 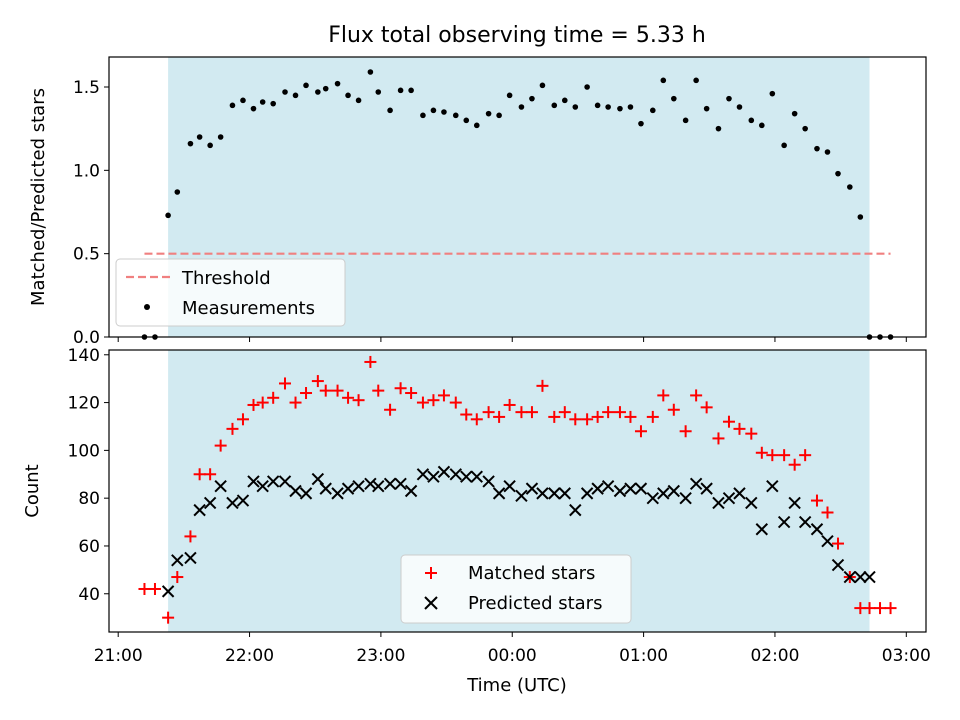 What do you see at coordinates (431, 603) in the screenshot?
I see `predicted-legend-marker` at bounding box center [431, 603].